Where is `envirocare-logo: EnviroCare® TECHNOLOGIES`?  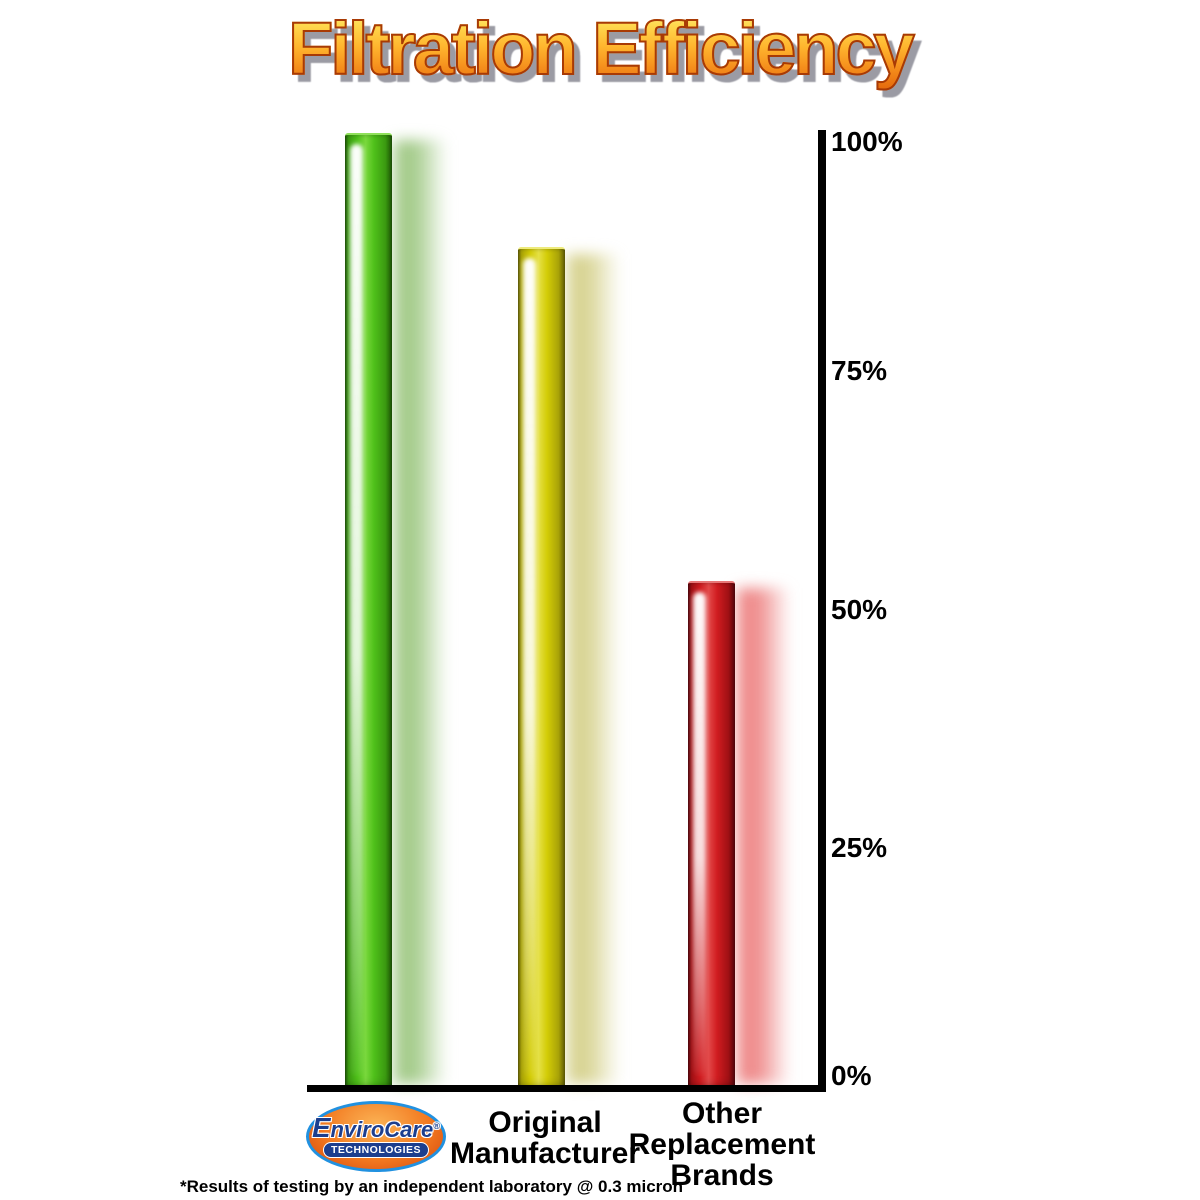
envirocare-logo: EnviroCare® TECHNOLOGIES is located at coordinates (376, 1136).